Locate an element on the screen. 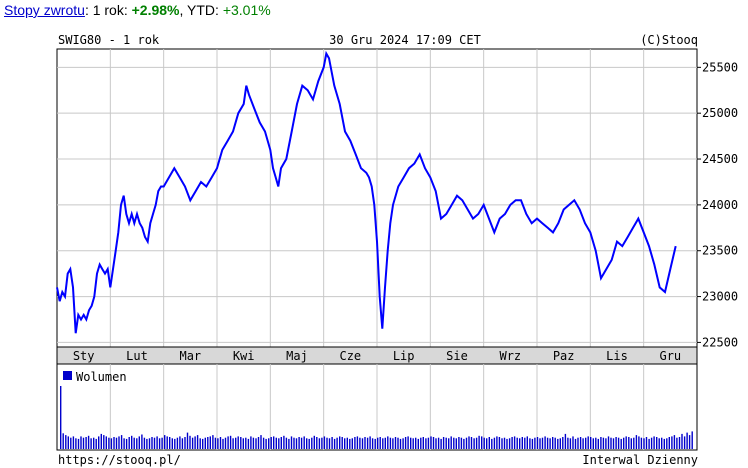  returns-link: Stopy zwrotu is located at coordinates (44, 10).